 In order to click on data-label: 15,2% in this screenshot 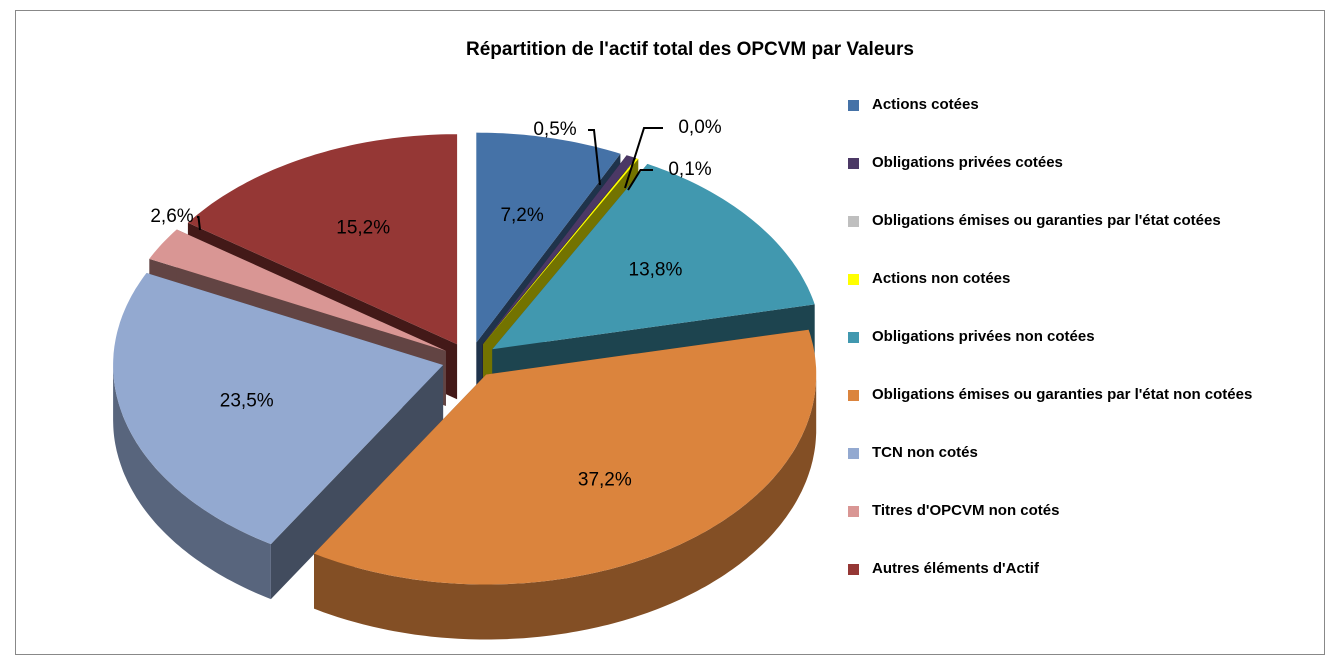, I will do `click(363, 228)`.